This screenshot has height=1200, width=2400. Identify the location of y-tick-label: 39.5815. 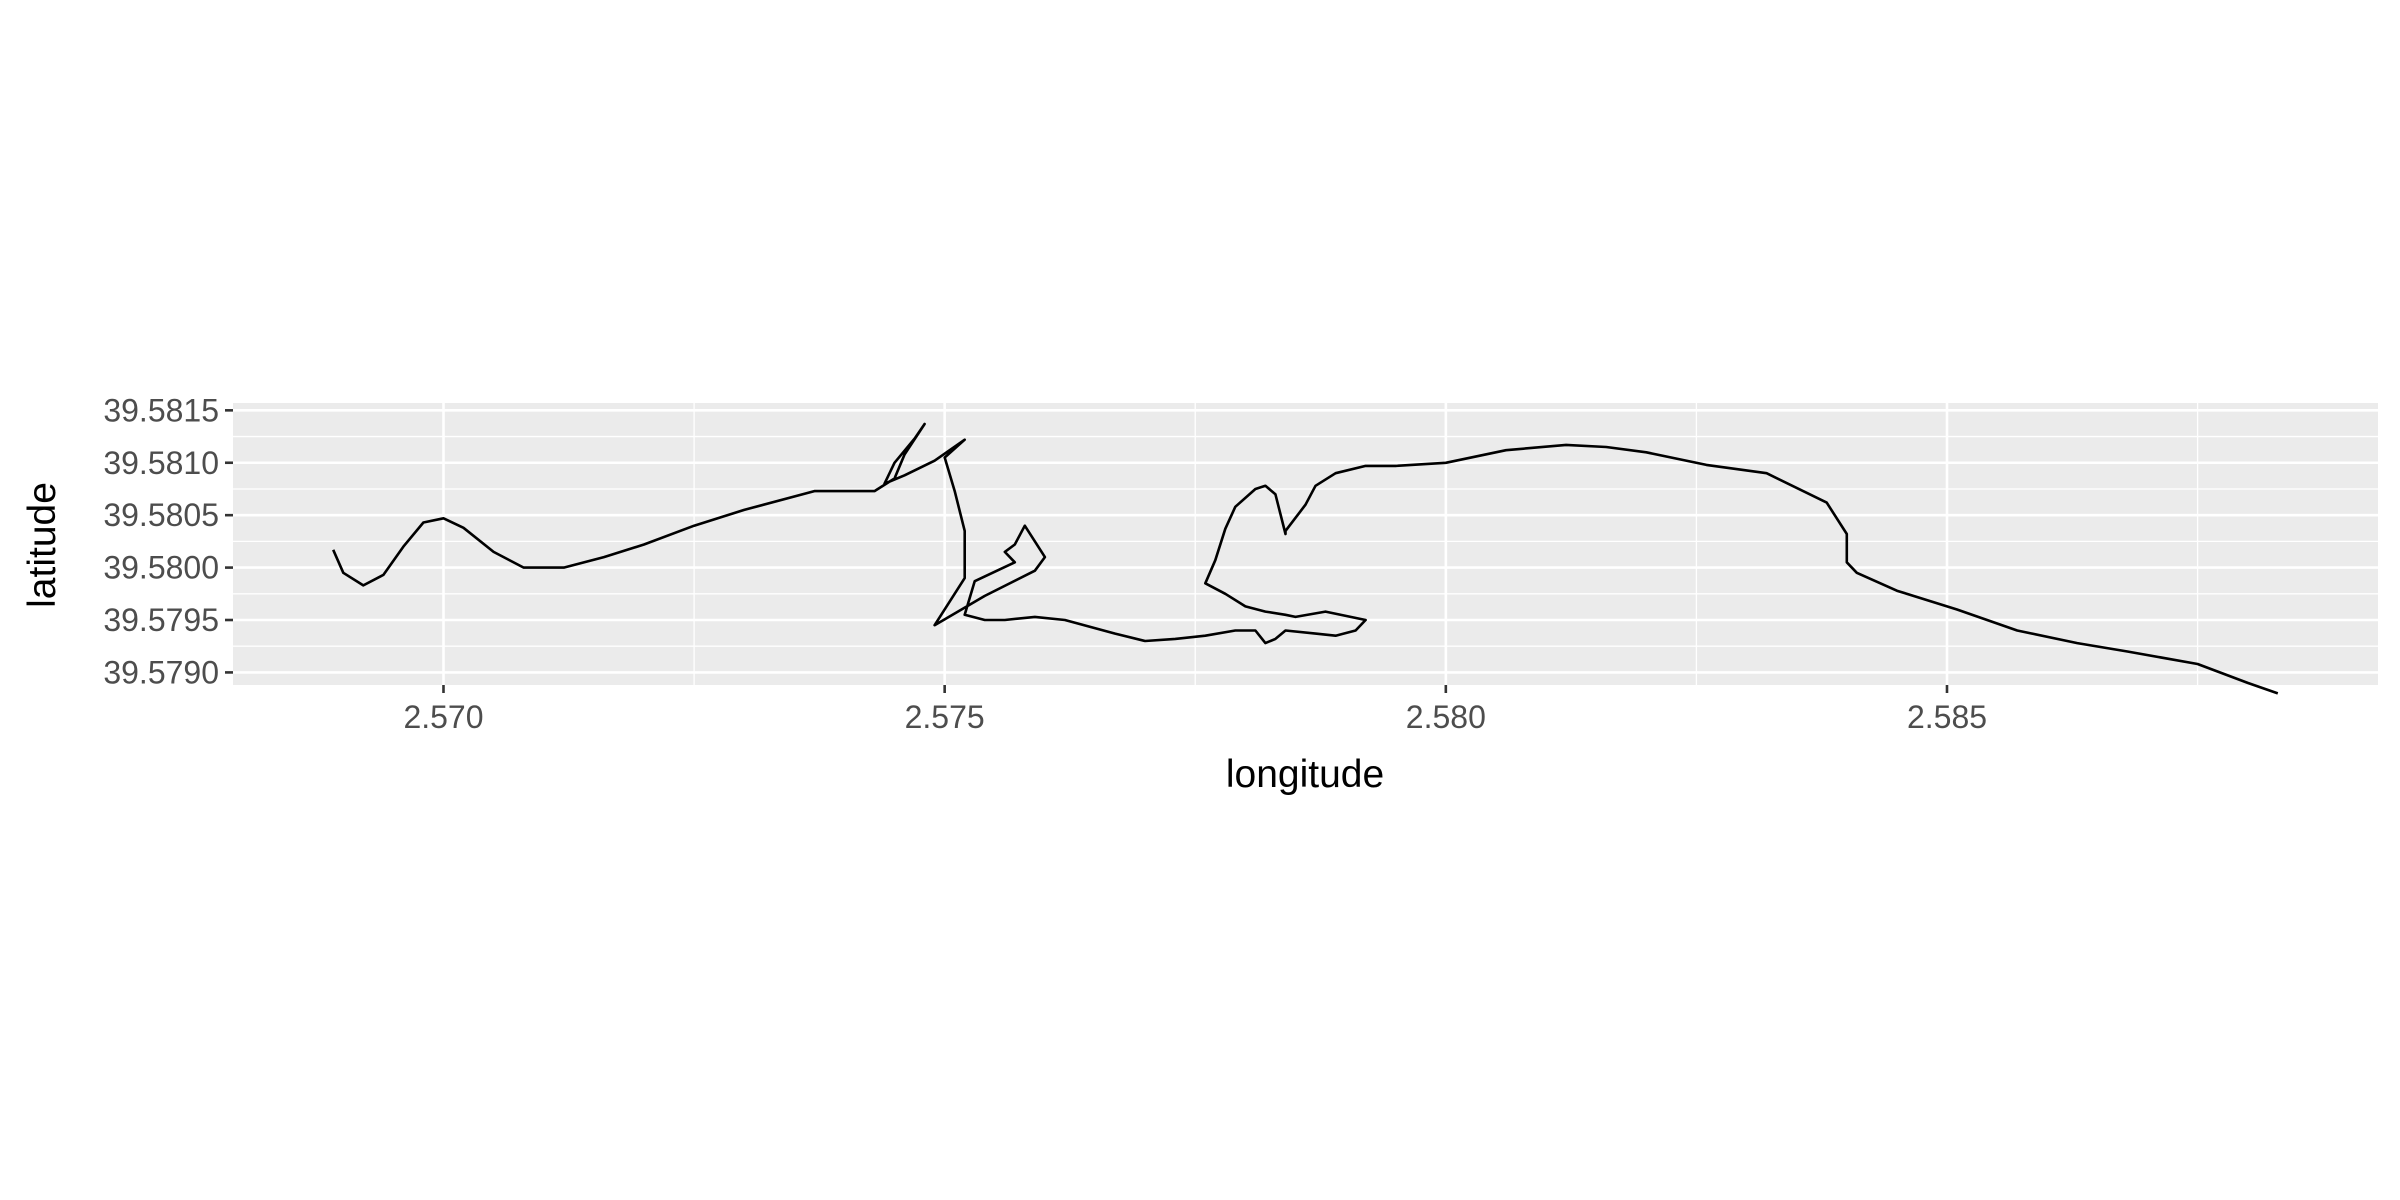
(161, 410).